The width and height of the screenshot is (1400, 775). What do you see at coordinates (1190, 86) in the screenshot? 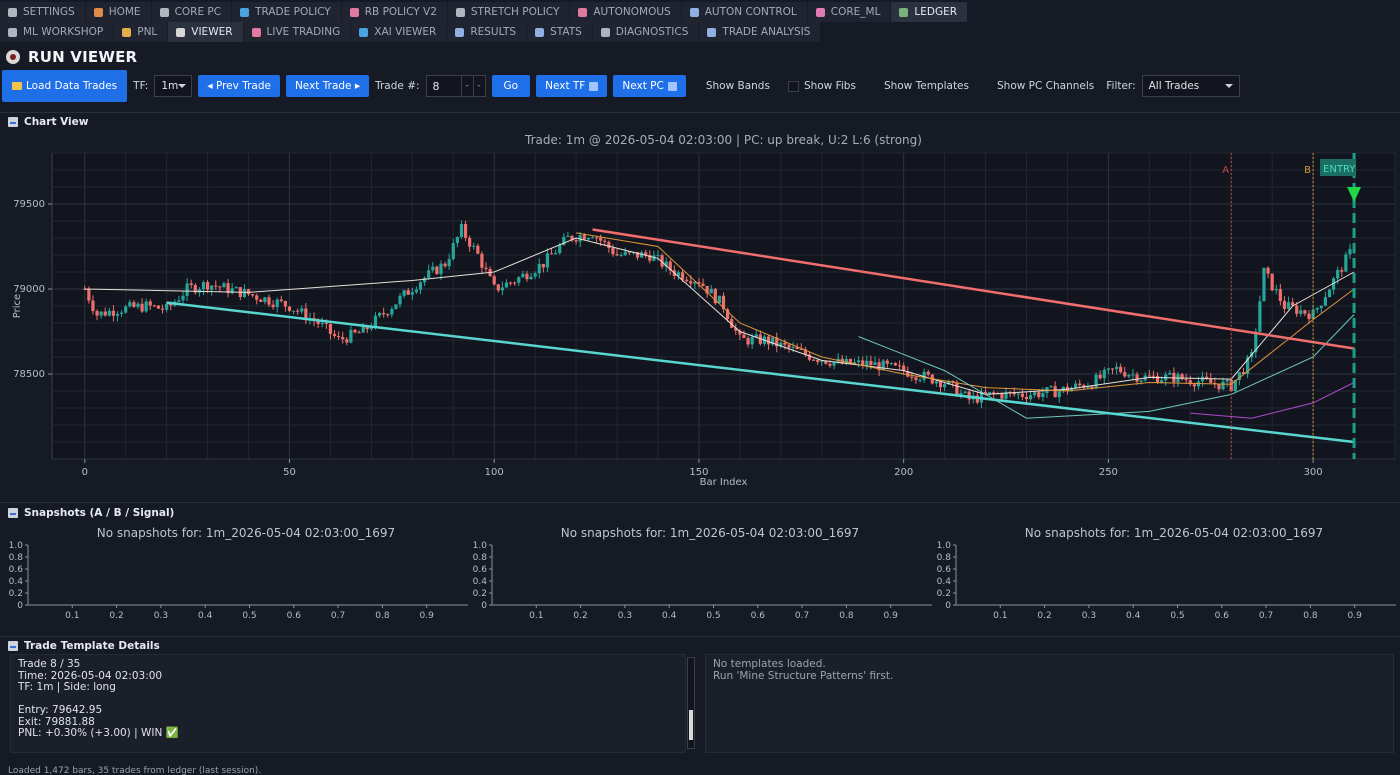
I see `filter-select: All Trades` at bounding box center [1190, 86].